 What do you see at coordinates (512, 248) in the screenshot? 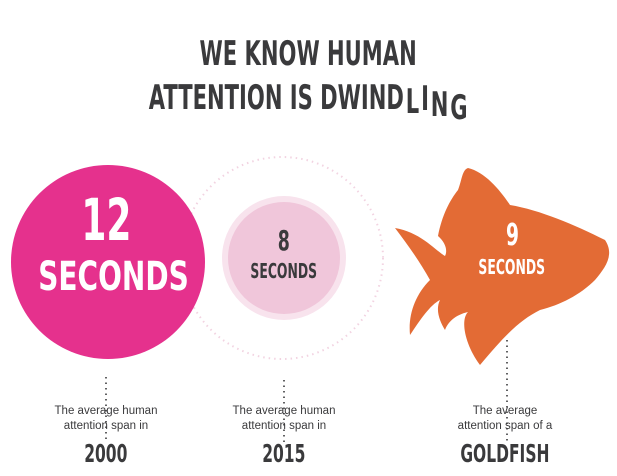
I see `value-goldfish: 9 SECONDS` at bounding box center [512, 248].